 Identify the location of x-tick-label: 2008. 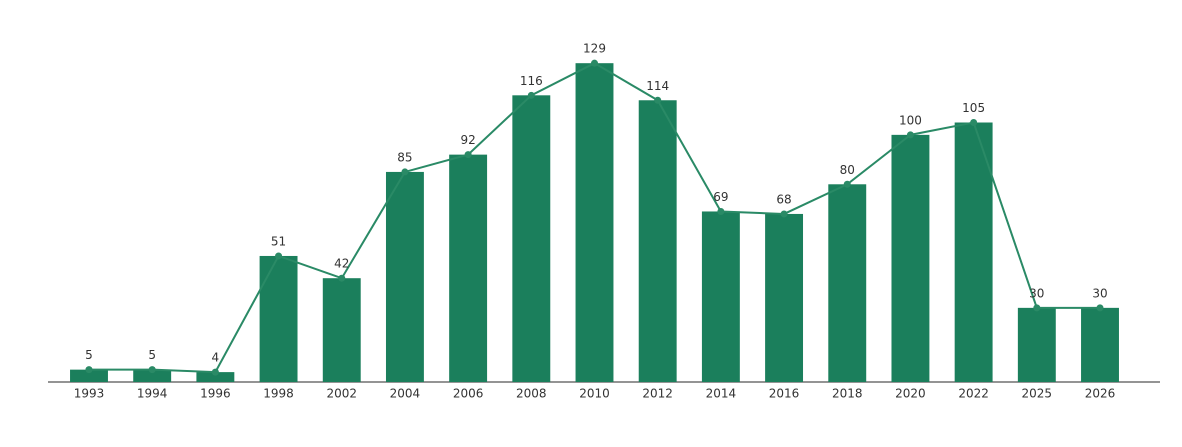
(531, 394).